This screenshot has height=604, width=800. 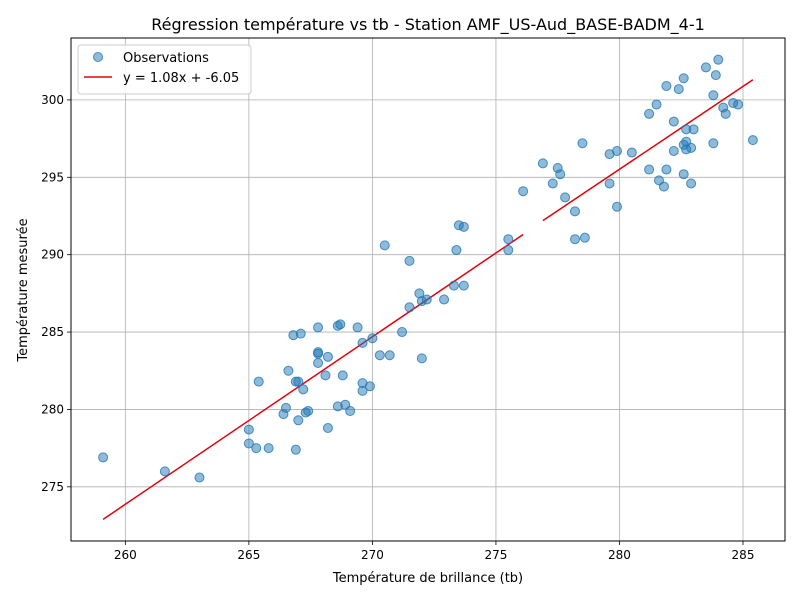 I want to click on x-tick-label: 270, so click(x=372, y=555).